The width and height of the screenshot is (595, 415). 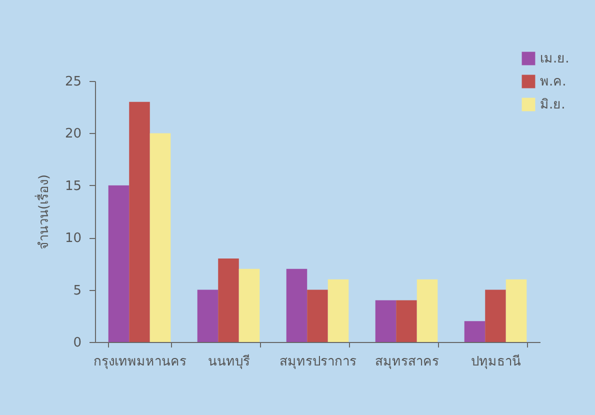 What do you see at coordinates (140, 362) in the screenshot?
I see `x-tick-label: กรุงเทพมหานคร` at bounding box center [140, 362].